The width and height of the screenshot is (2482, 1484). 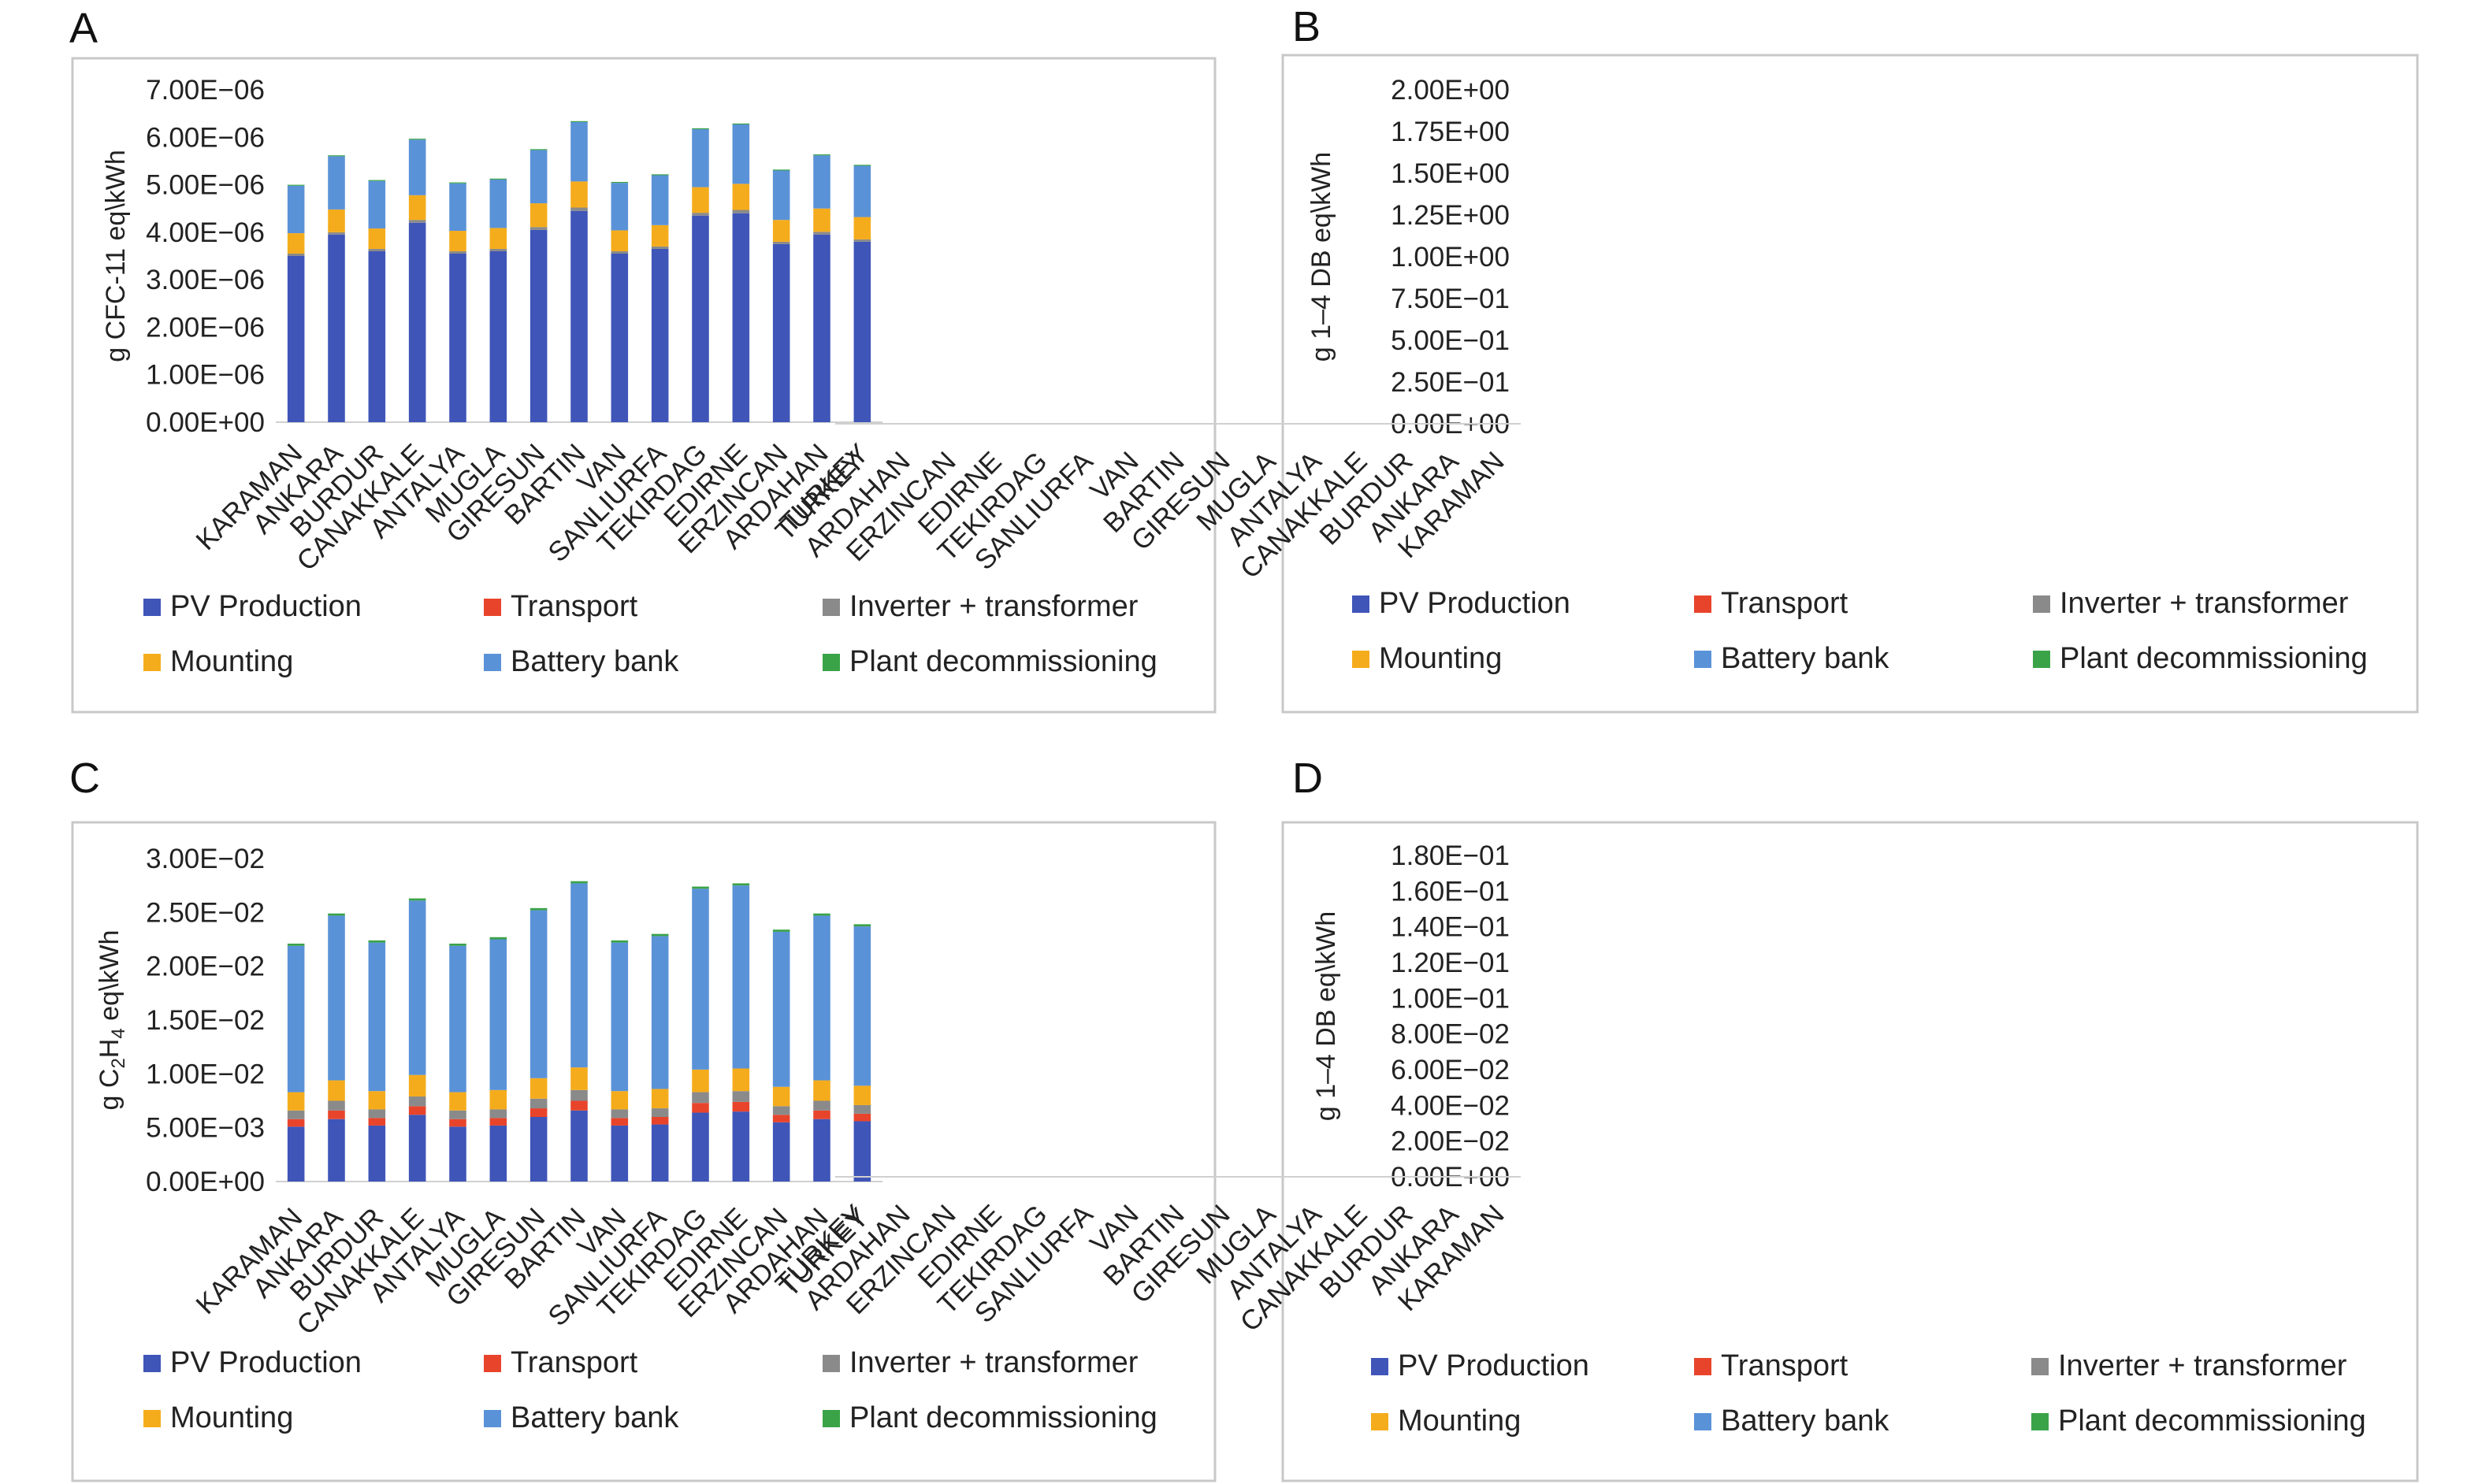 What do you see at coordinates (1307, 779) in the screenshot?
I see `panel-letter: D` at bounding box center [1307, 779].